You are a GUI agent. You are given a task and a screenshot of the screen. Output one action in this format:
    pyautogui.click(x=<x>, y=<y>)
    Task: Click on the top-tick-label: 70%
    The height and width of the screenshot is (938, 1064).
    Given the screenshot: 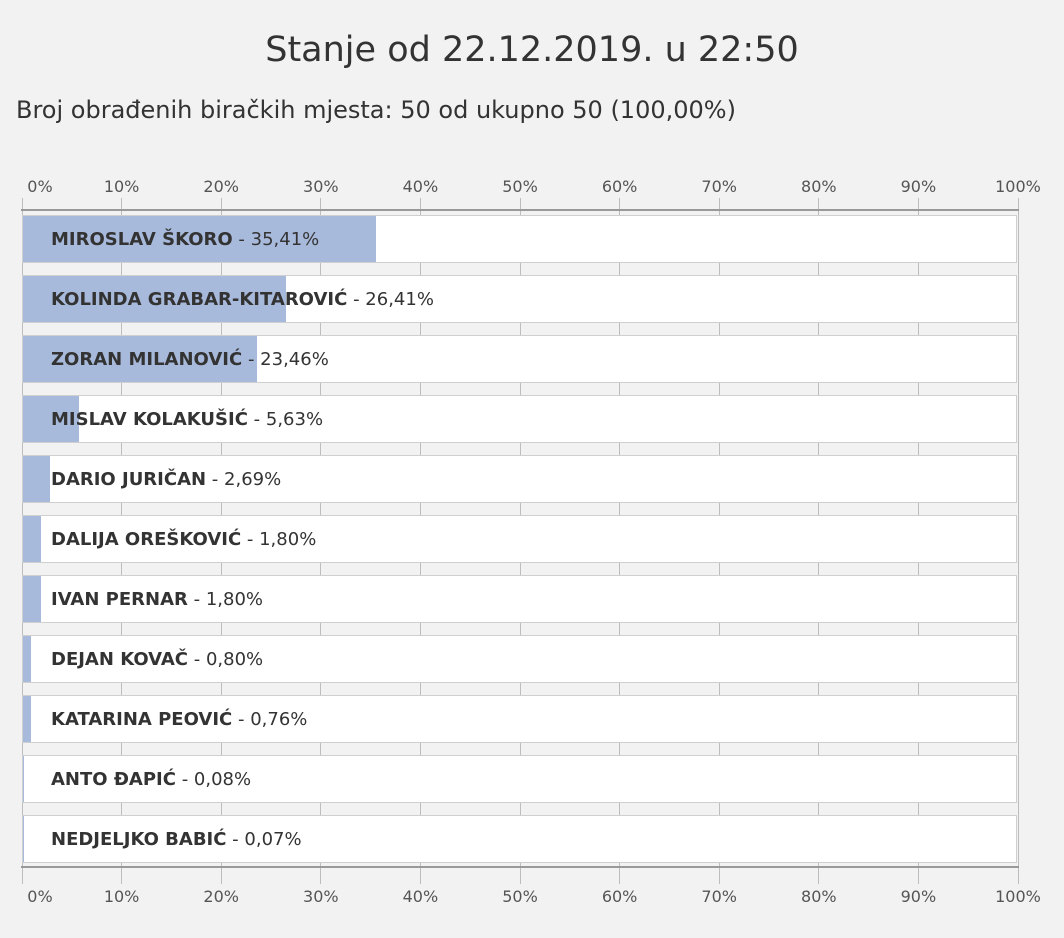 What is the action you would take?
    pyautogui.click(x=719, y=186)
    